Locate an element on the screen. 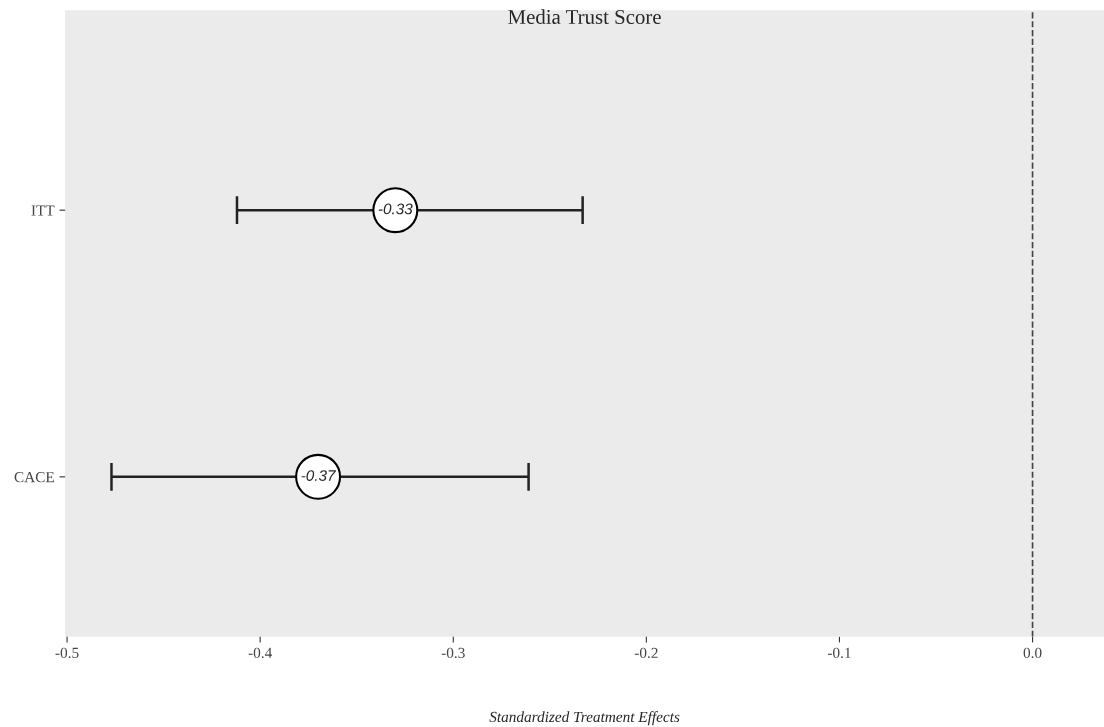  x-tick-label: -0.3 is located at coordinates (453, 653).